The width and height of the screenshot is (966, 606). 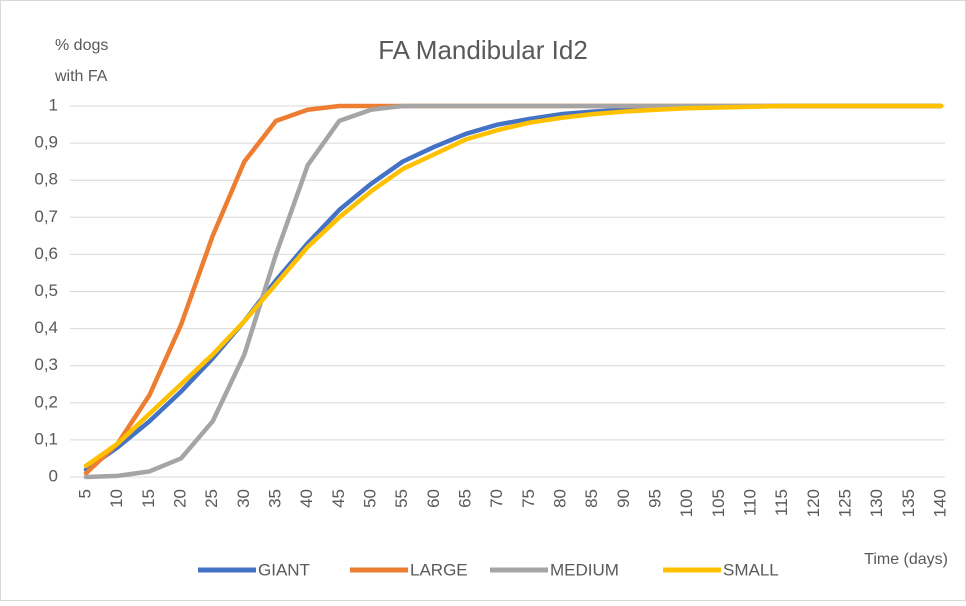 What do you see at coordinates (781, 502) in the screenshot?
I see `x-tick-label: 115` at bounding box center [781, 502].